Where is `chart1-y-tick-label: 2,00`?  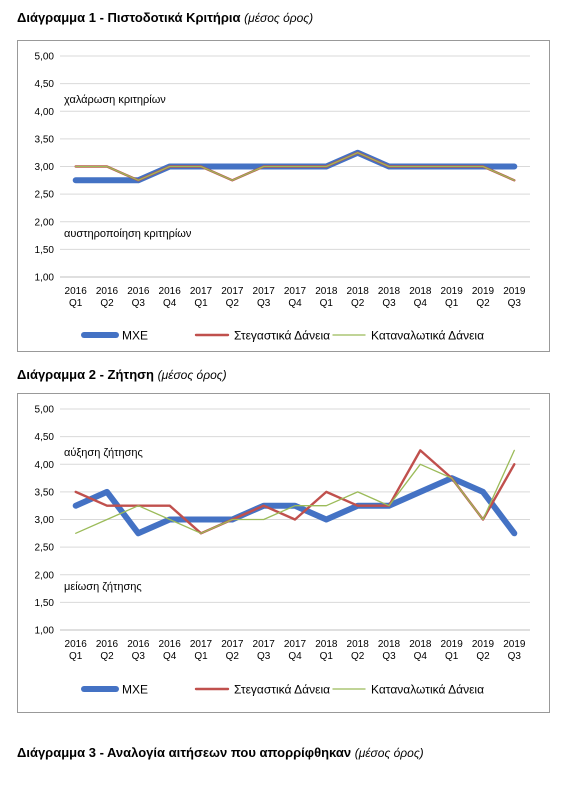
chart1-y-tick-label: 2,00 is located at coordinates (45, 222).